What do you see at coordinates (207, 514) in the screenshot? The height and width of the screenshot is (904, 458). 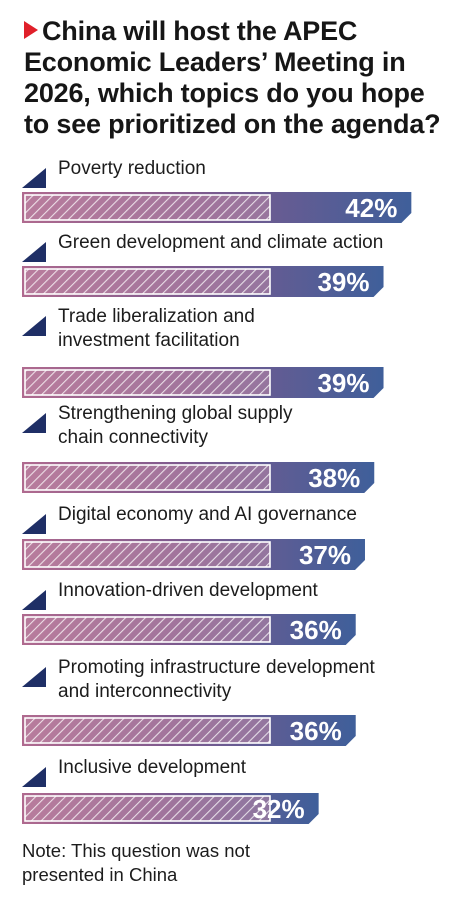 I see `category-label: Digital economy and AI governance` at bounding box center [207, 514].